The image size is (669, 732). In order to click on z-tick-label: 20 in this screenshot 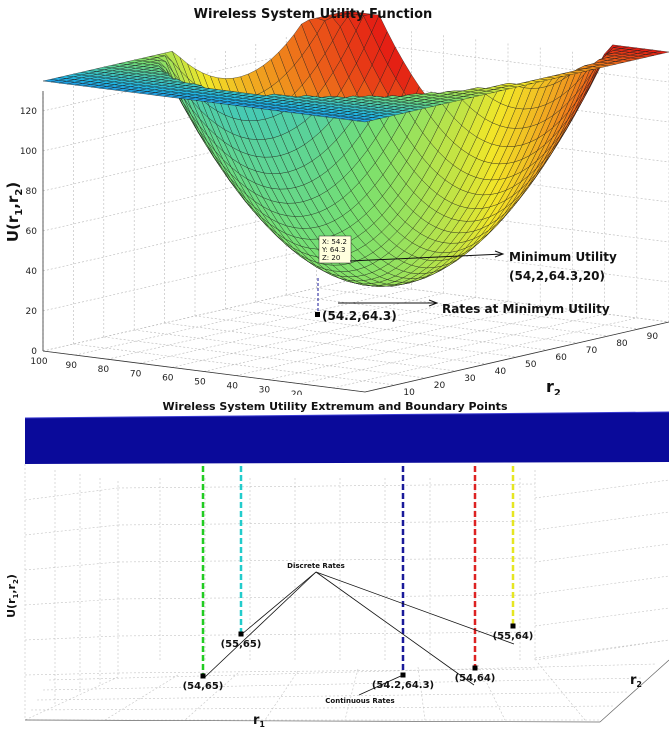, I will do `click(32, 312)`.